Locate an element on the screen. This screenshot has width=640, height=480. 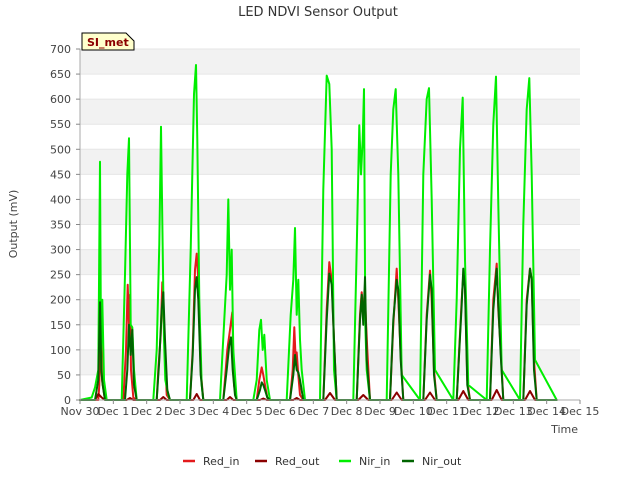
x-tick-label: Dec 15 is located at coordinates (580, 411).